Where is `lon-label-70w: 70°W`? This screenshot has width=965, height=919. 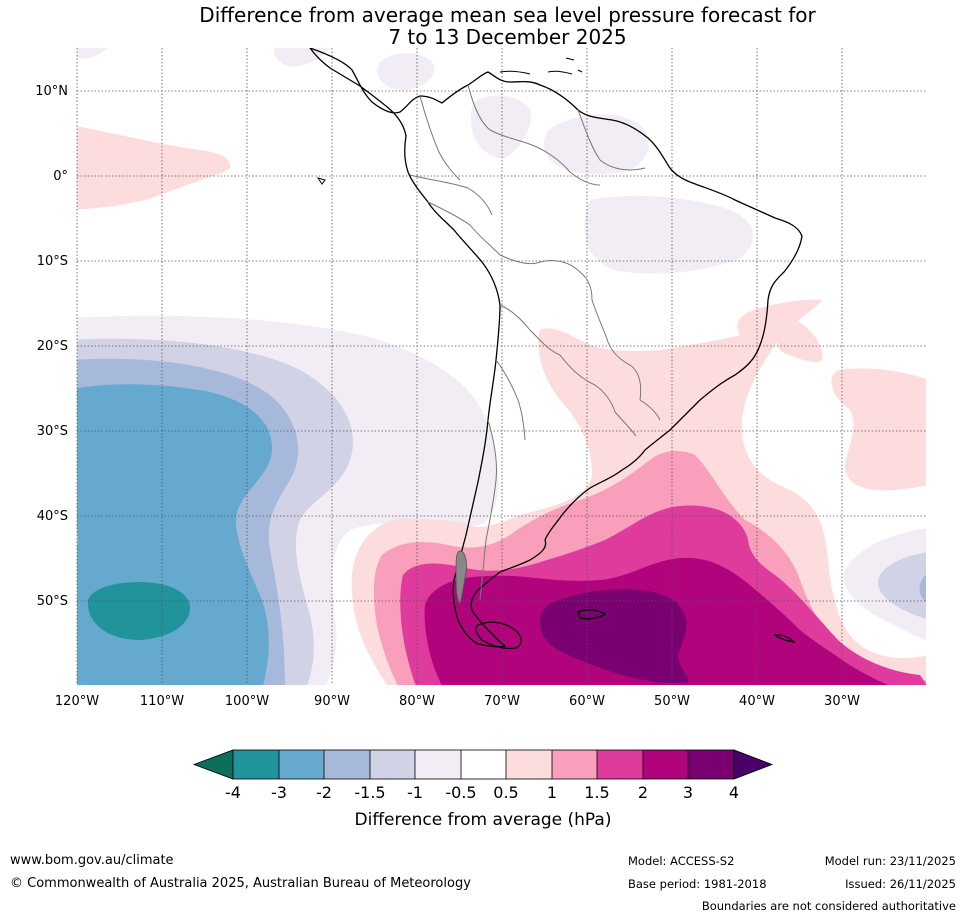
lon-label-70w: 70°W is located at coordinates (502, 701).